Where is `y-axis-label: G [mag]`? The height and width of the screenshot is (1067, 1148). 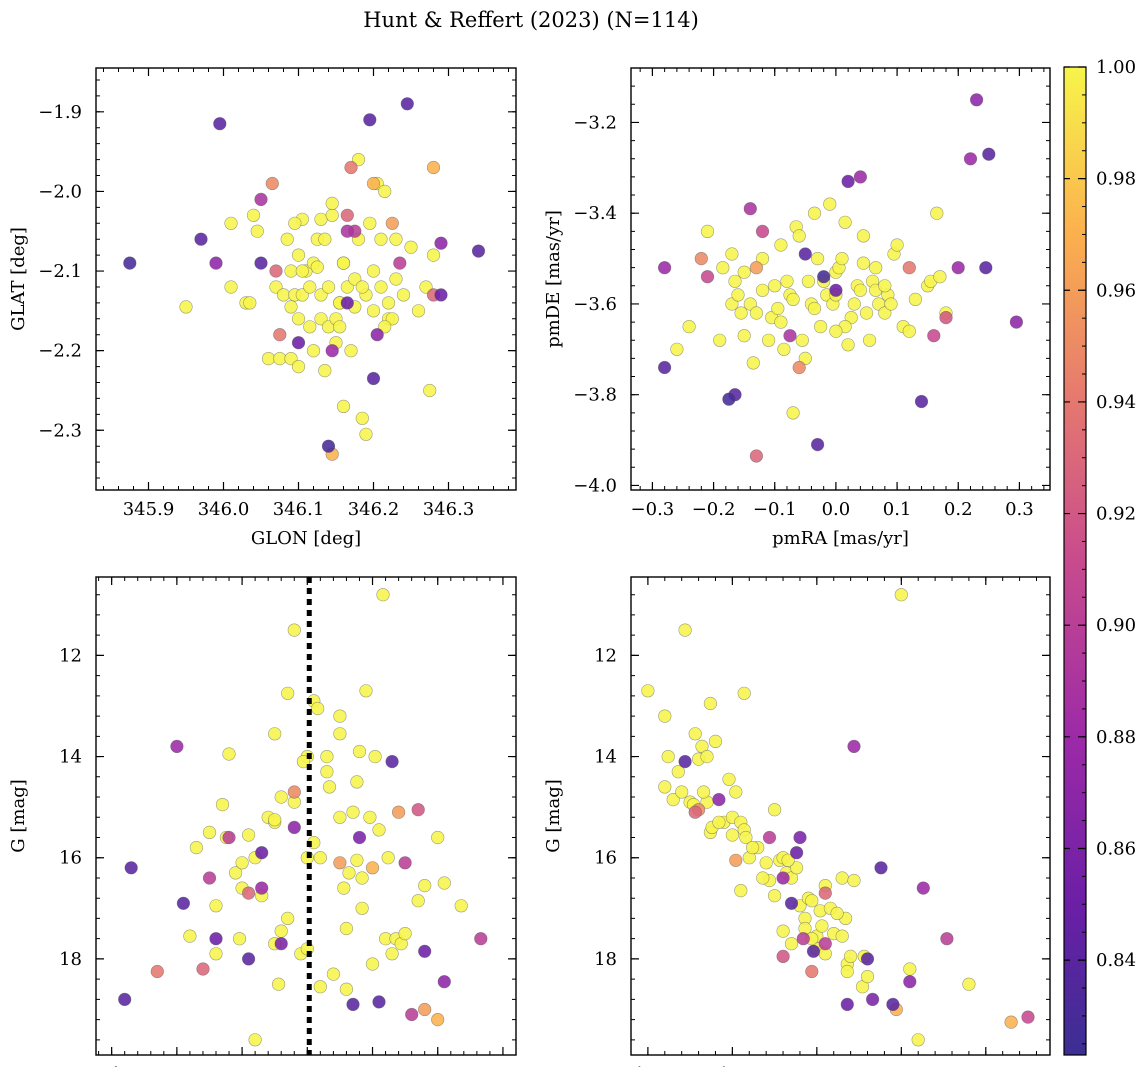 y-axis-label: G [mag] is located at coordinates (553, 815).